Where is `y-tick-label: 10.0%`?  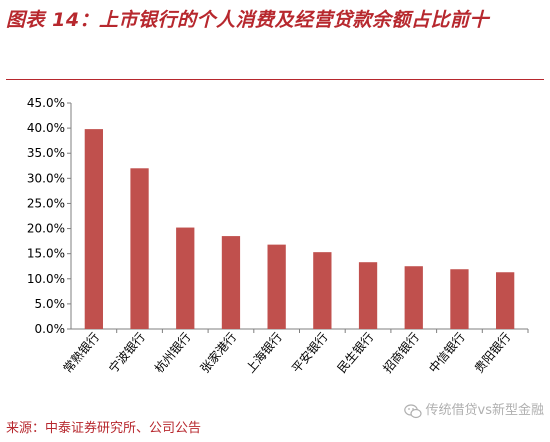 y-tick-label: 10.0% is located at coordinates (46, 279).